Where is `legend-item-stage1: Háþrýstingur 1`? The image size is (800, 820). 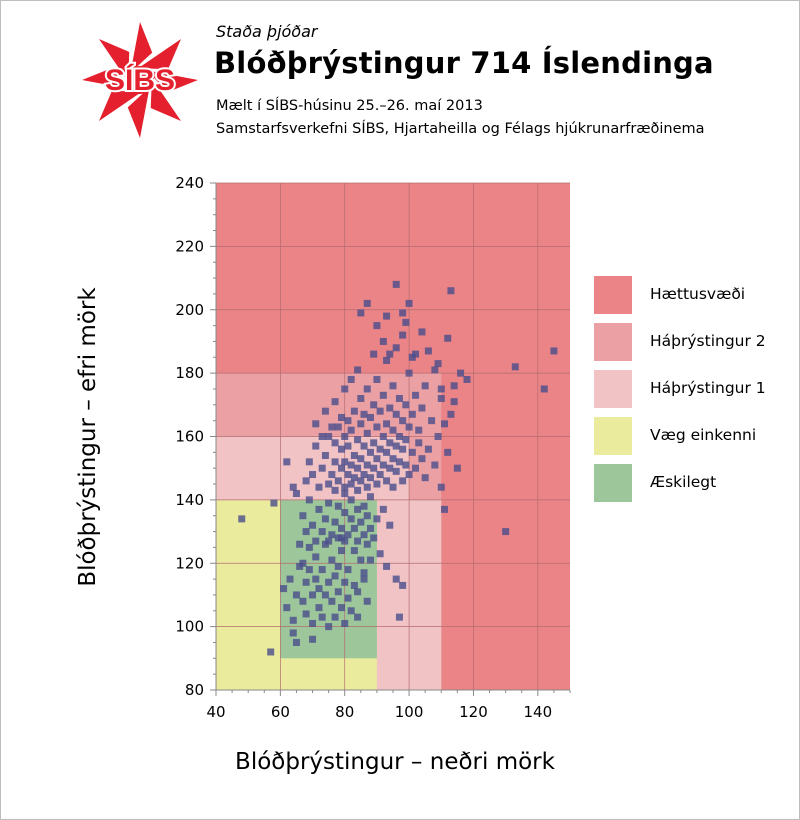
legend-item-stage1: Háþrýstingur 1 is located at coordinates (682, 389).